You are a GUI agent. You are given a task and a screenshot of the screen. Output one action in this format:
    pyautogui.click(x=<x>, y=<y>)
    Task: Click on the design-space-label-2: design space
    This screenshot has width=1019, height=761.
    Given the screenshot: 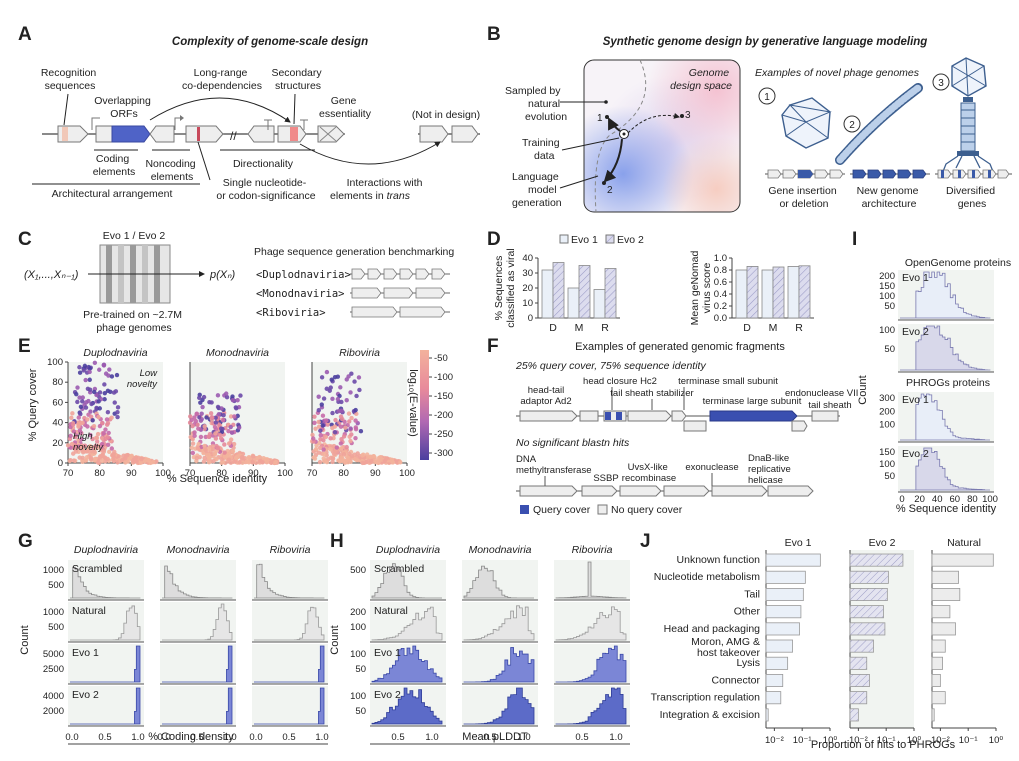 What is the action you would take?
    pyautogui.click(x=701, y=86)
    